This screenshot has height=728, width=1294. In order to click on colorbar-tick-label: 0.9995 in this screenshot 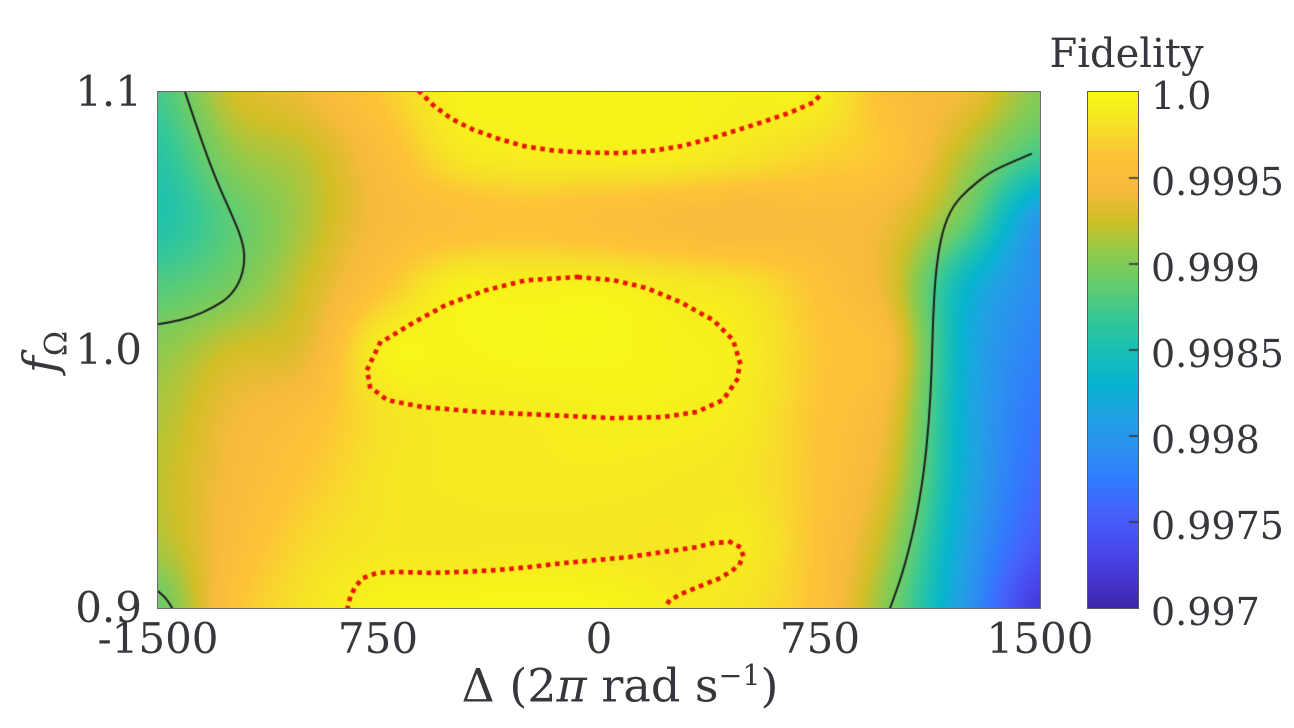, I will do `click(1217, 182)`.